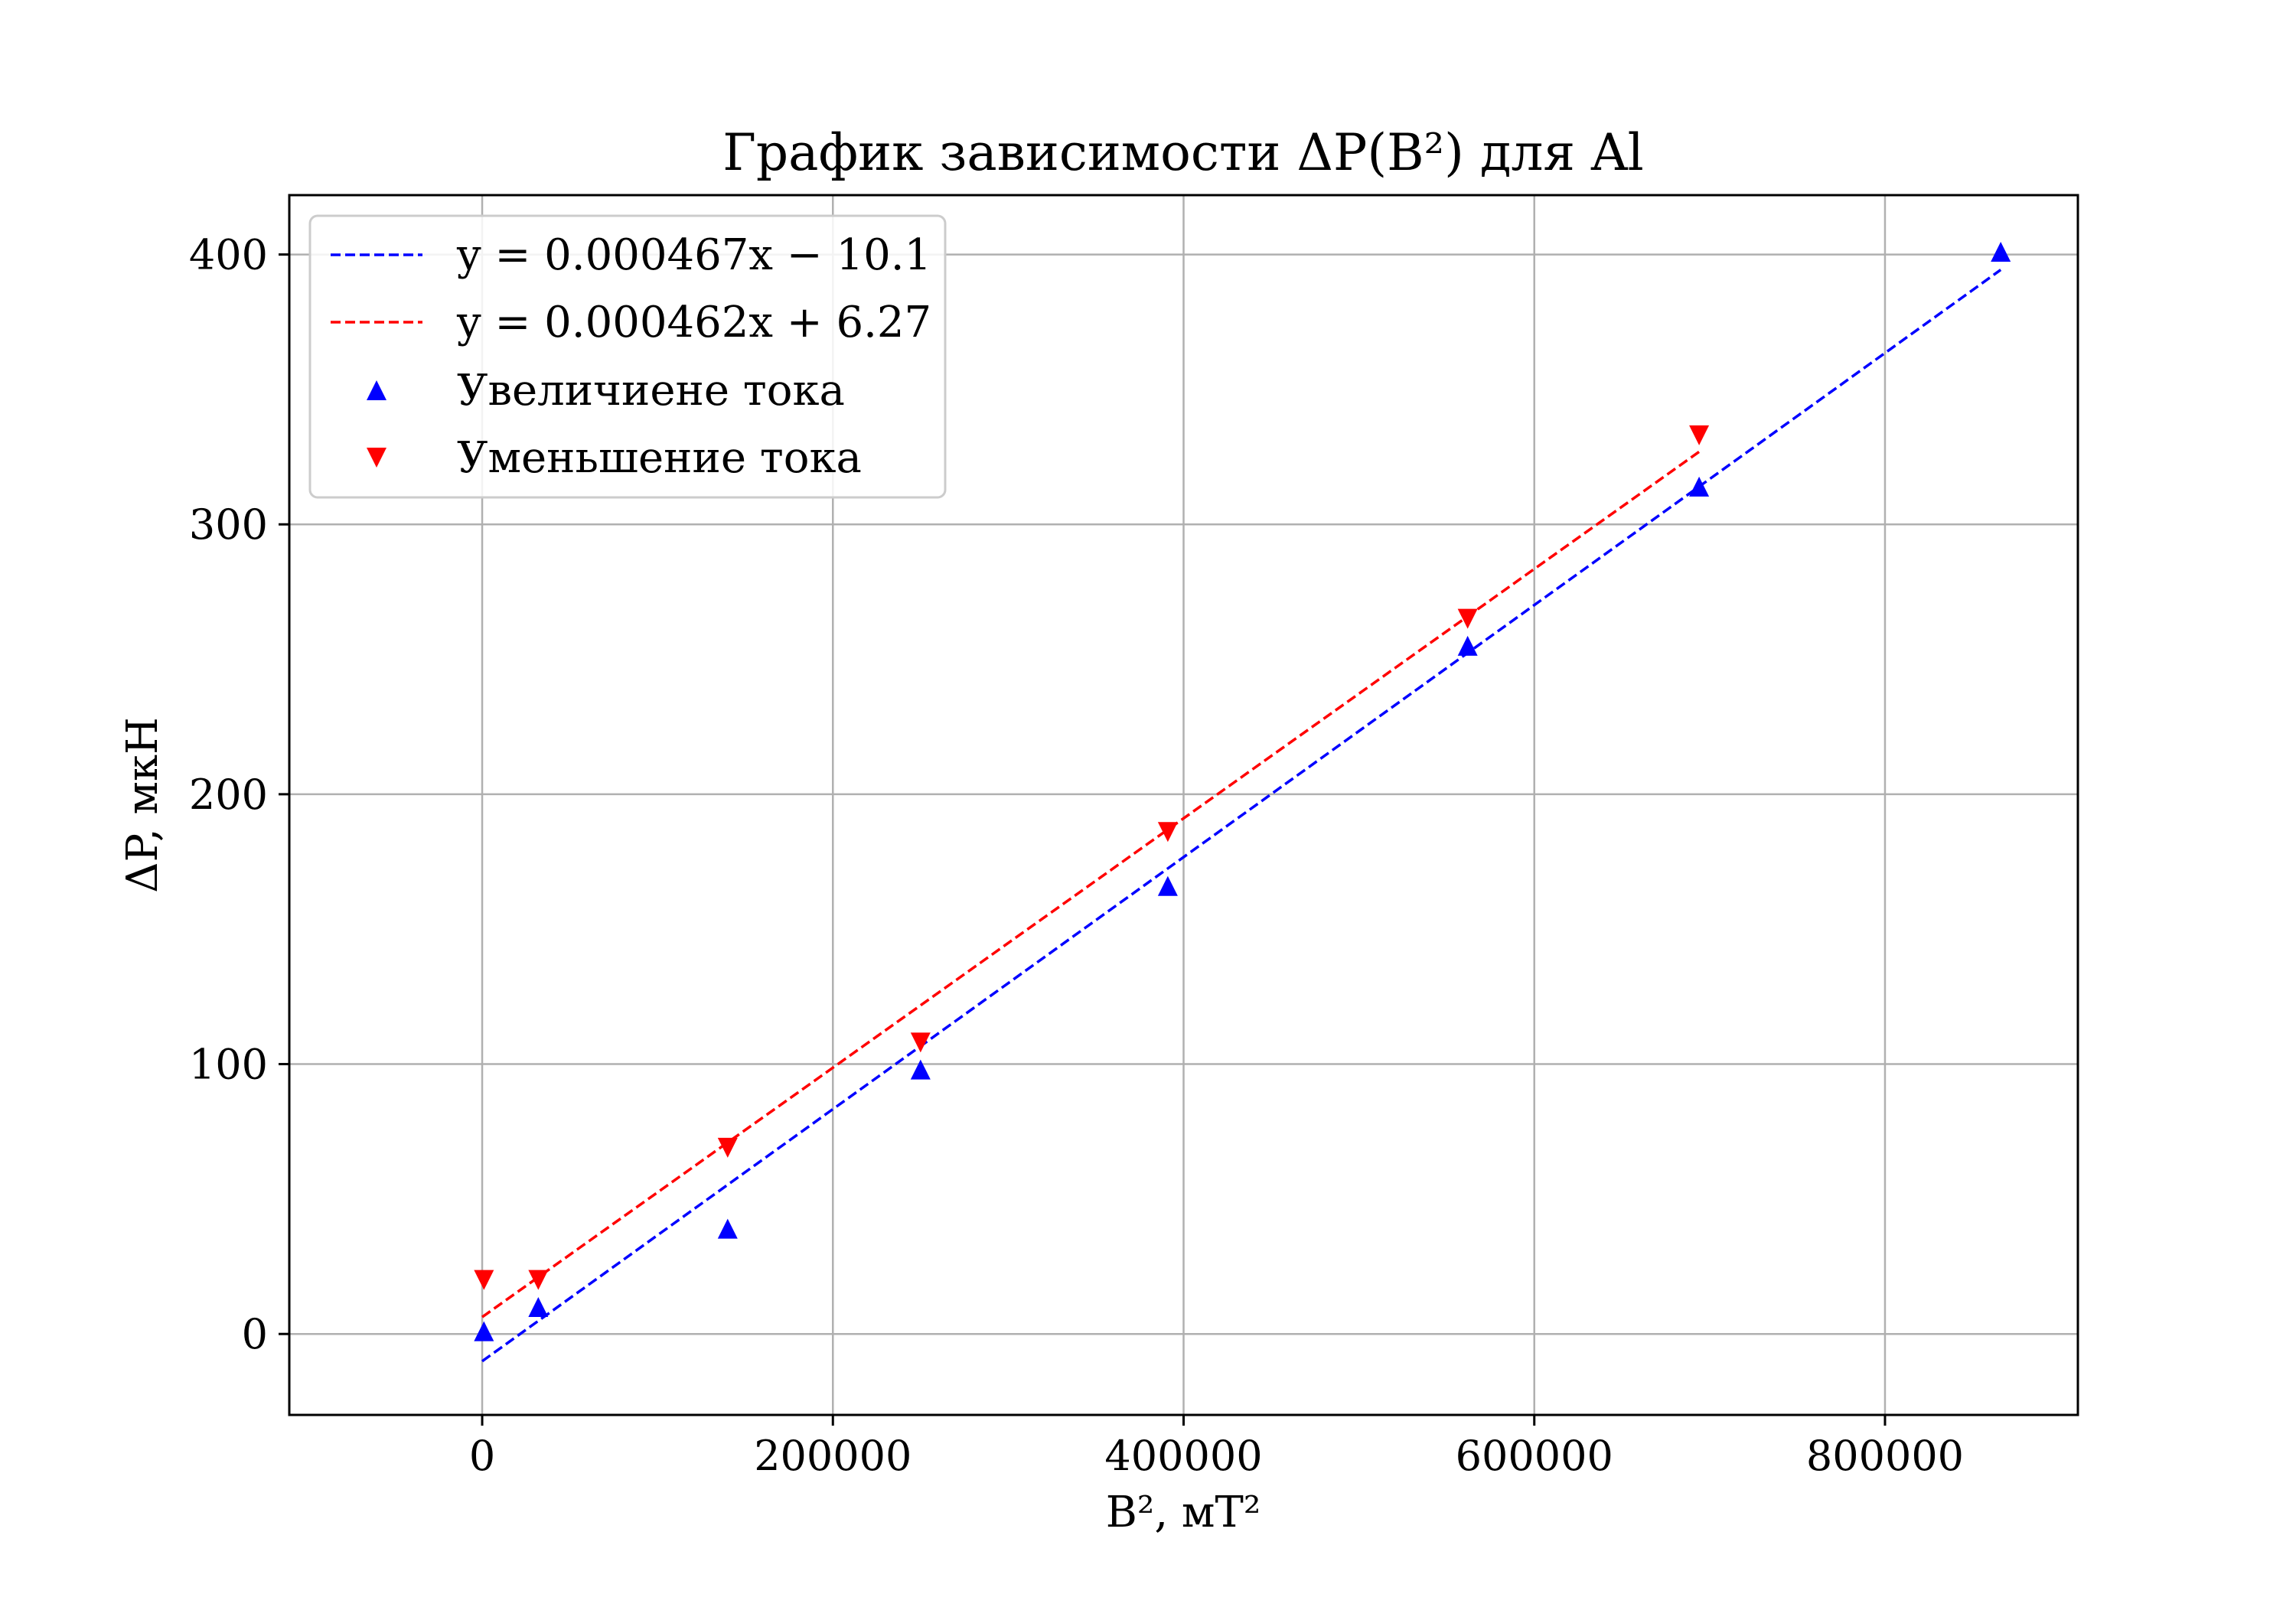  What do you see at coordinates (693, 322) in the screenshot?
I see `legend-fit-label: y = 0.000462x + 6.27` at bounding box center [693, 322].